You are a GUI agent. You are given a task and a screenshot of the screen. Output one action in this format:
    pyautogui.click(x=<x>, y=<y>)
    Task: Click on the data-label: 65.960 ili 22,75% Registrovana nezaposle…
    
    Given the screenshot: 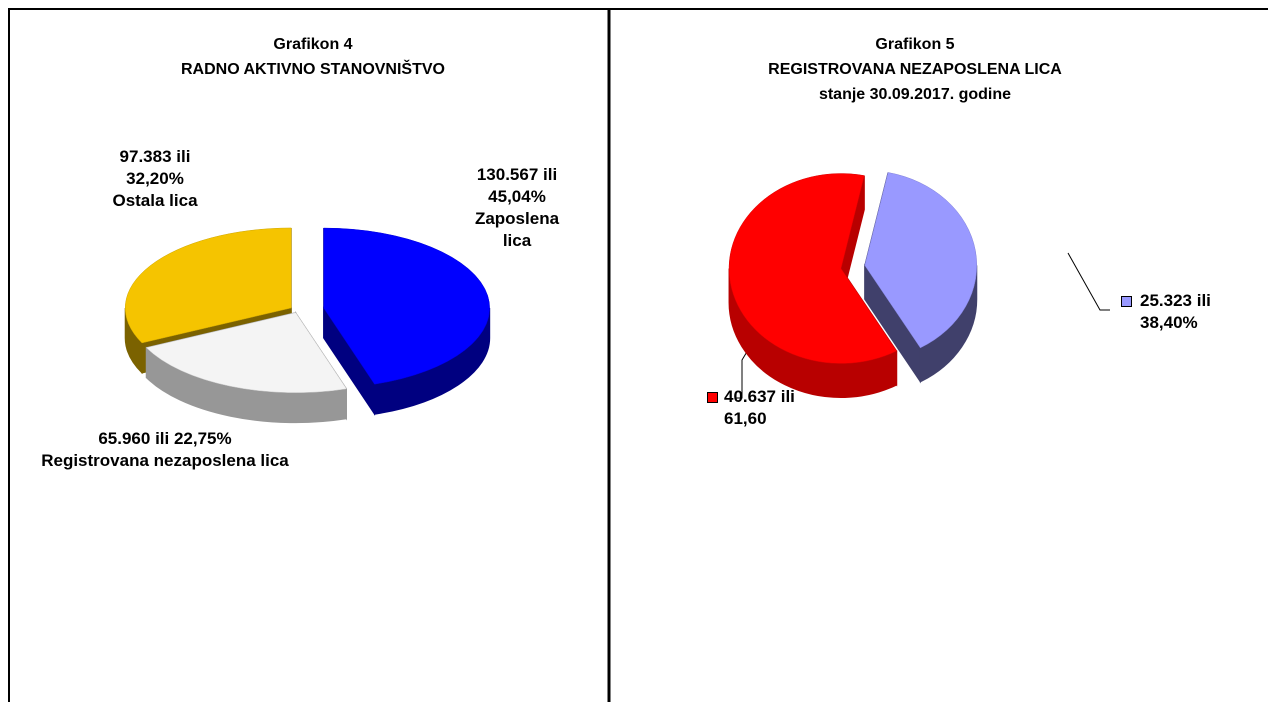 What is the action you would take?
    pyautogui.click(x=165, y=450)
    